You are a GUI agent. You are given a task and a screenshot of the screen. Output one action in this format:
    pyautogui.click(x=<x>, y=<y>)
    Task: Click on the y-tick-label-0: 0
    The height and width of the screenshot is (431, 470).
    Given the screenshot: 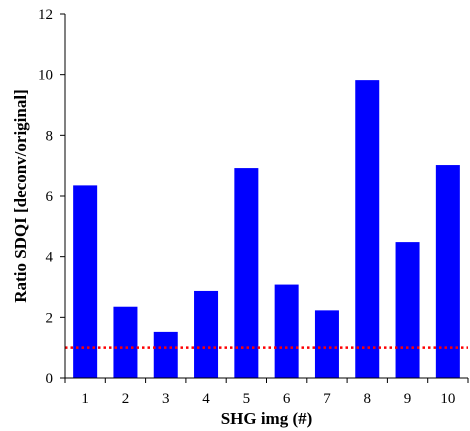 What is the action you would take?
    pyautogui.click(x=50, y=379)
    